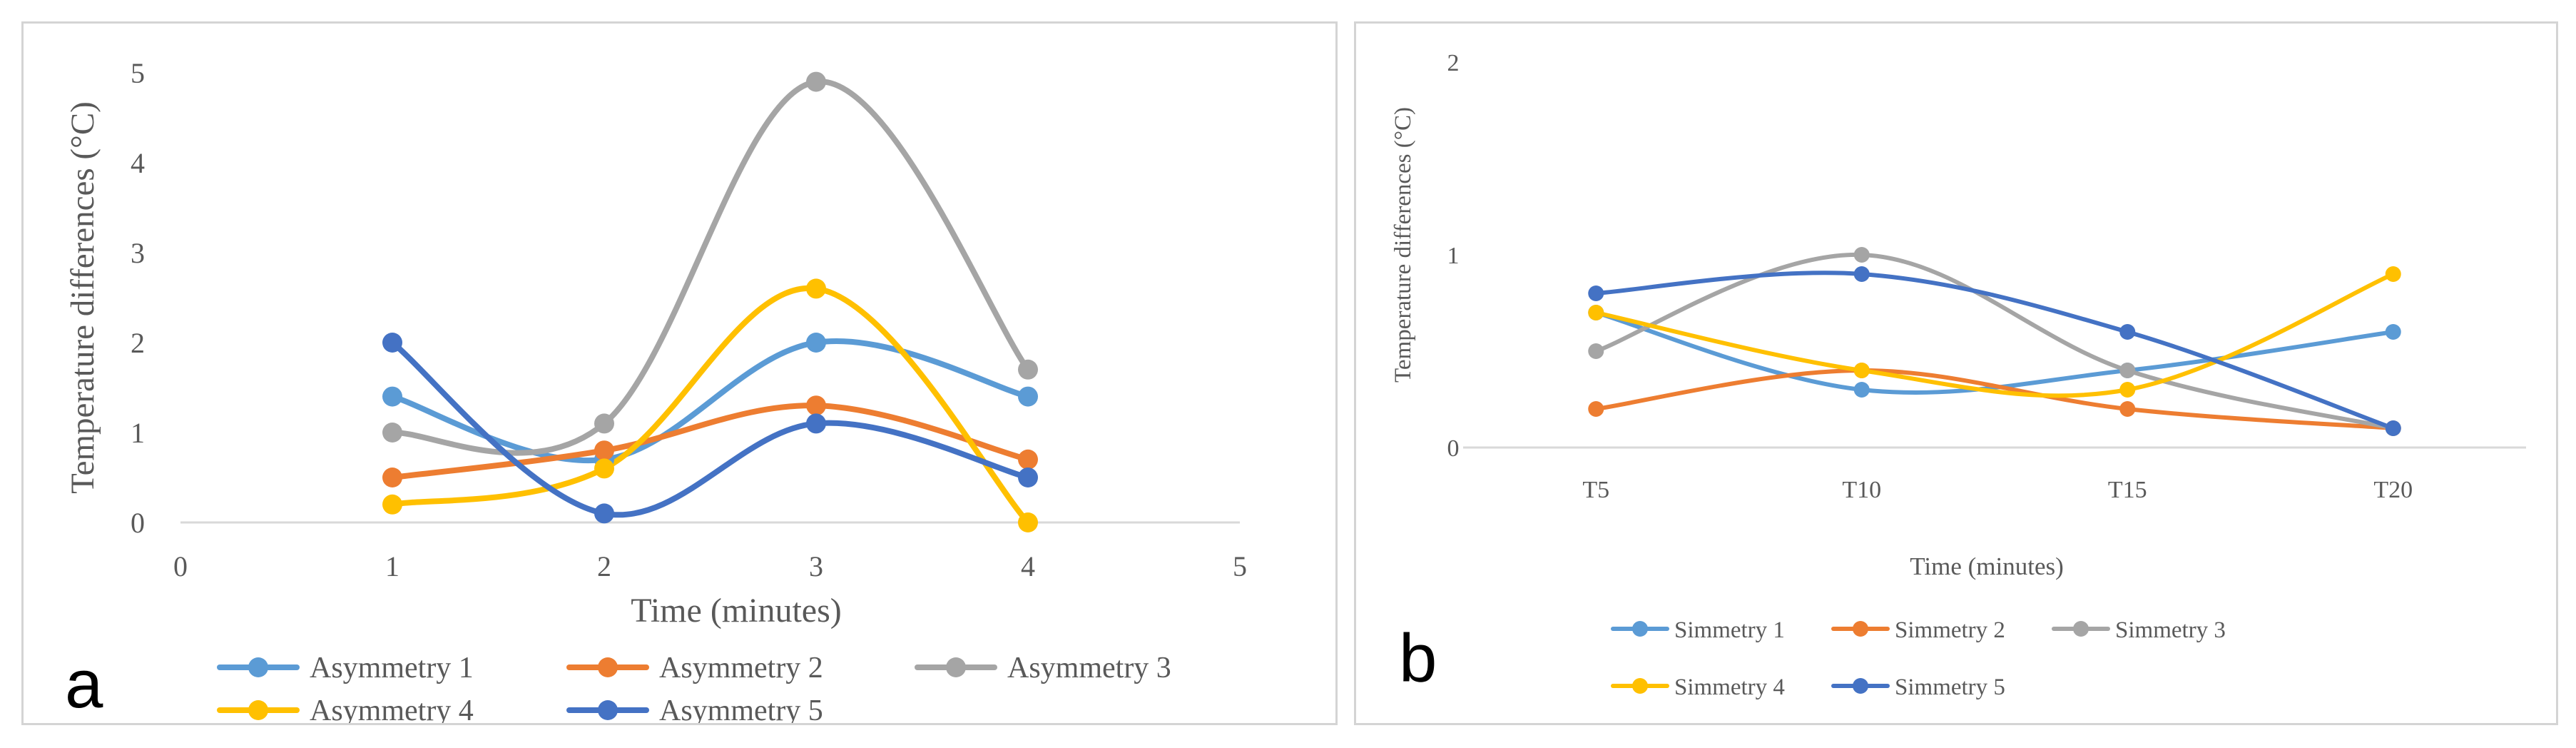 Image resolution: width=2576 pixels, height=748 pixels. What do you see at coordinates (1240, 566) in the screenshot?
I see `x-tick-label: 5` at bounding box center [1240, 566].